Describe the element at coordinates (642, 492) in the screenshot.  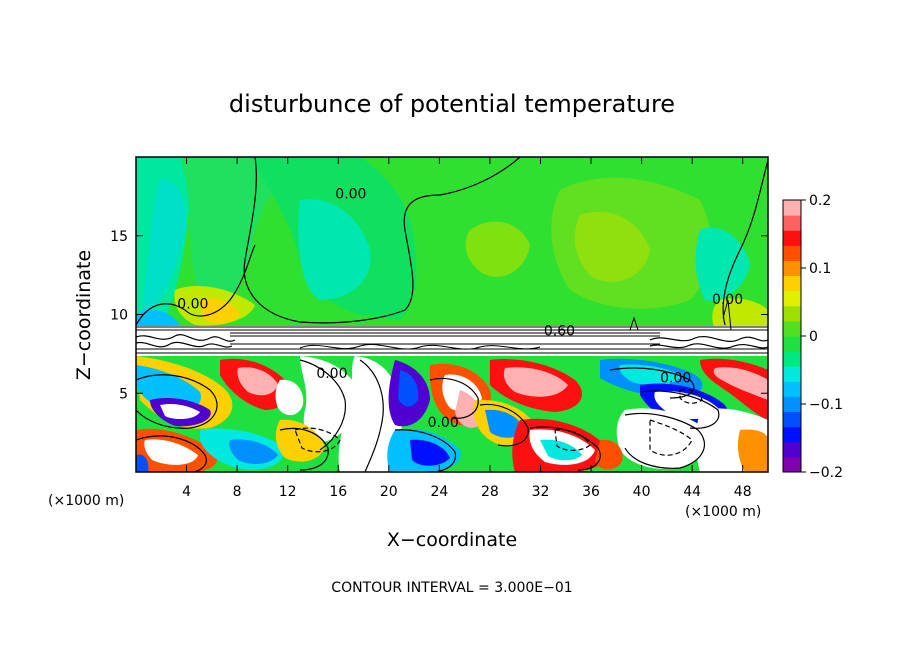
I see `x-tick-label: 40` at that location.